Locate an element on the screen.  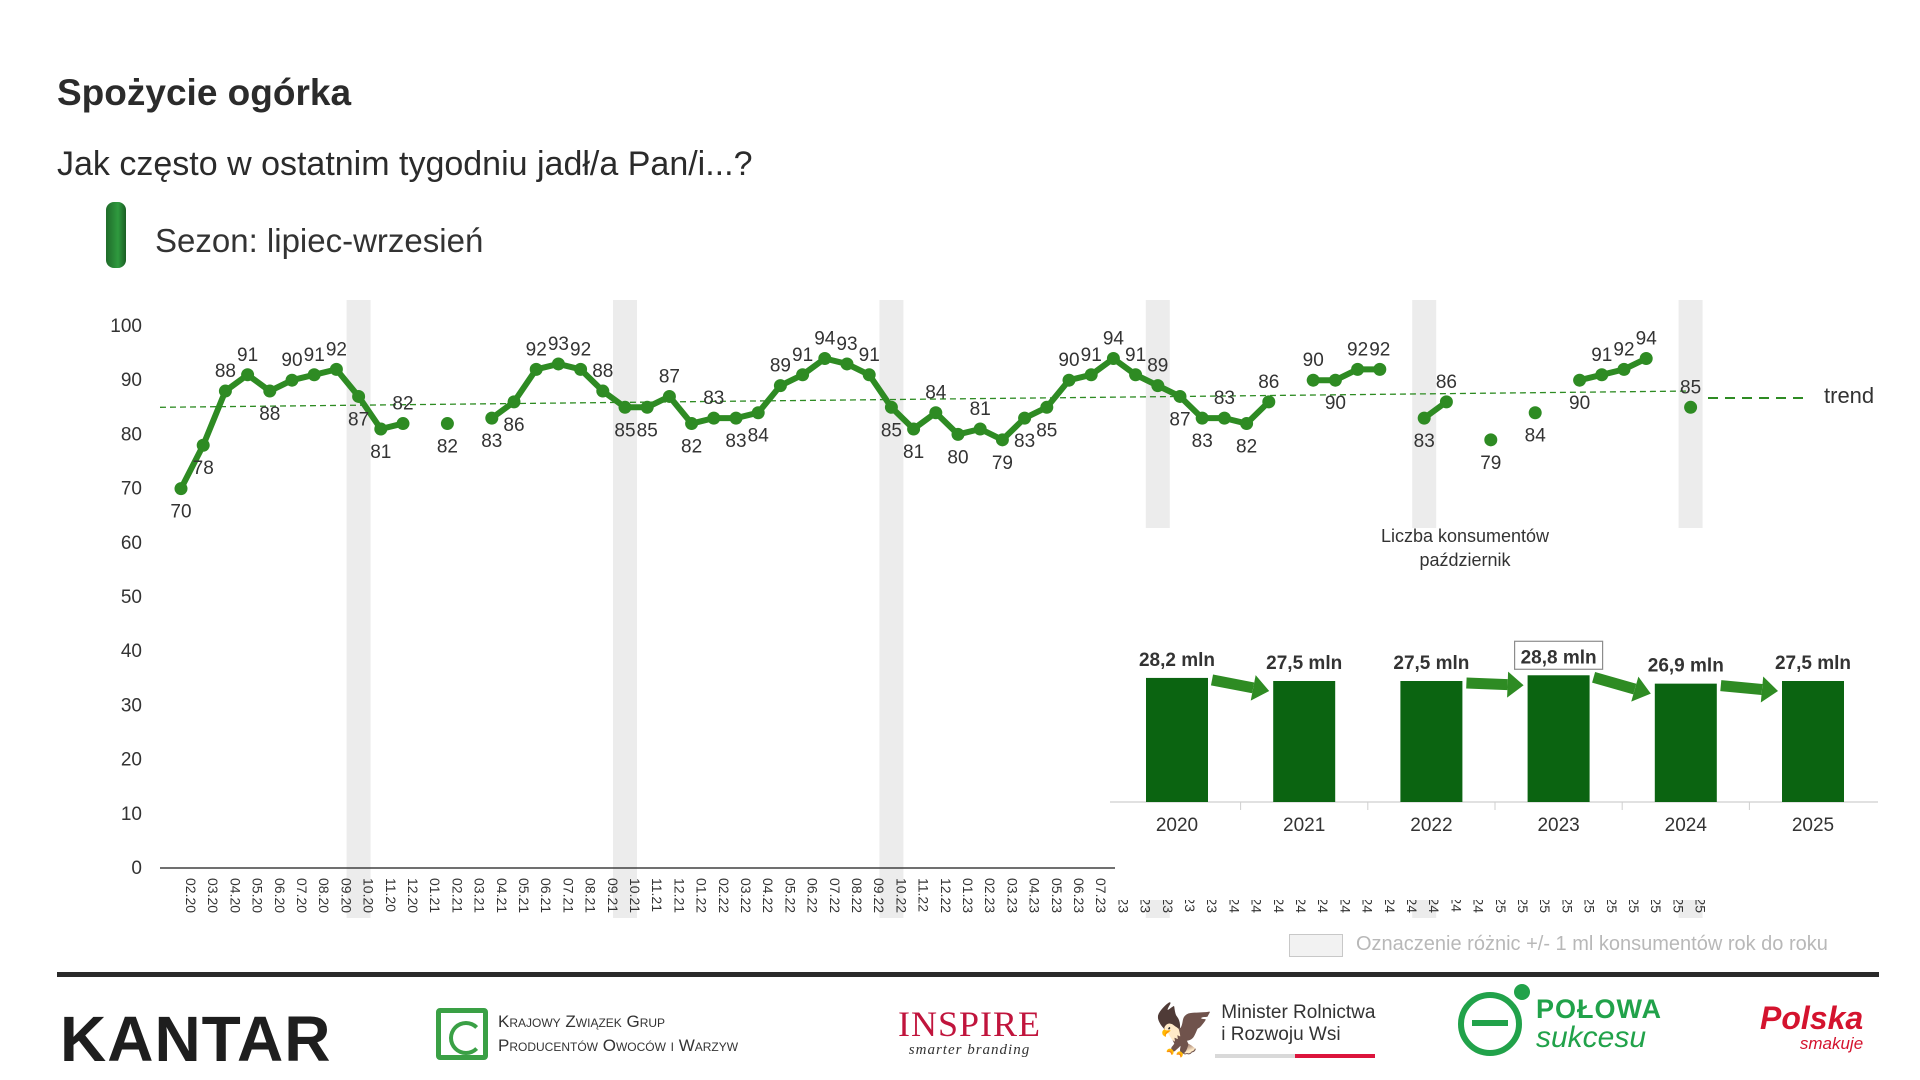
inspire-tagline: smarter branding is located at coordinates (969, 1050).